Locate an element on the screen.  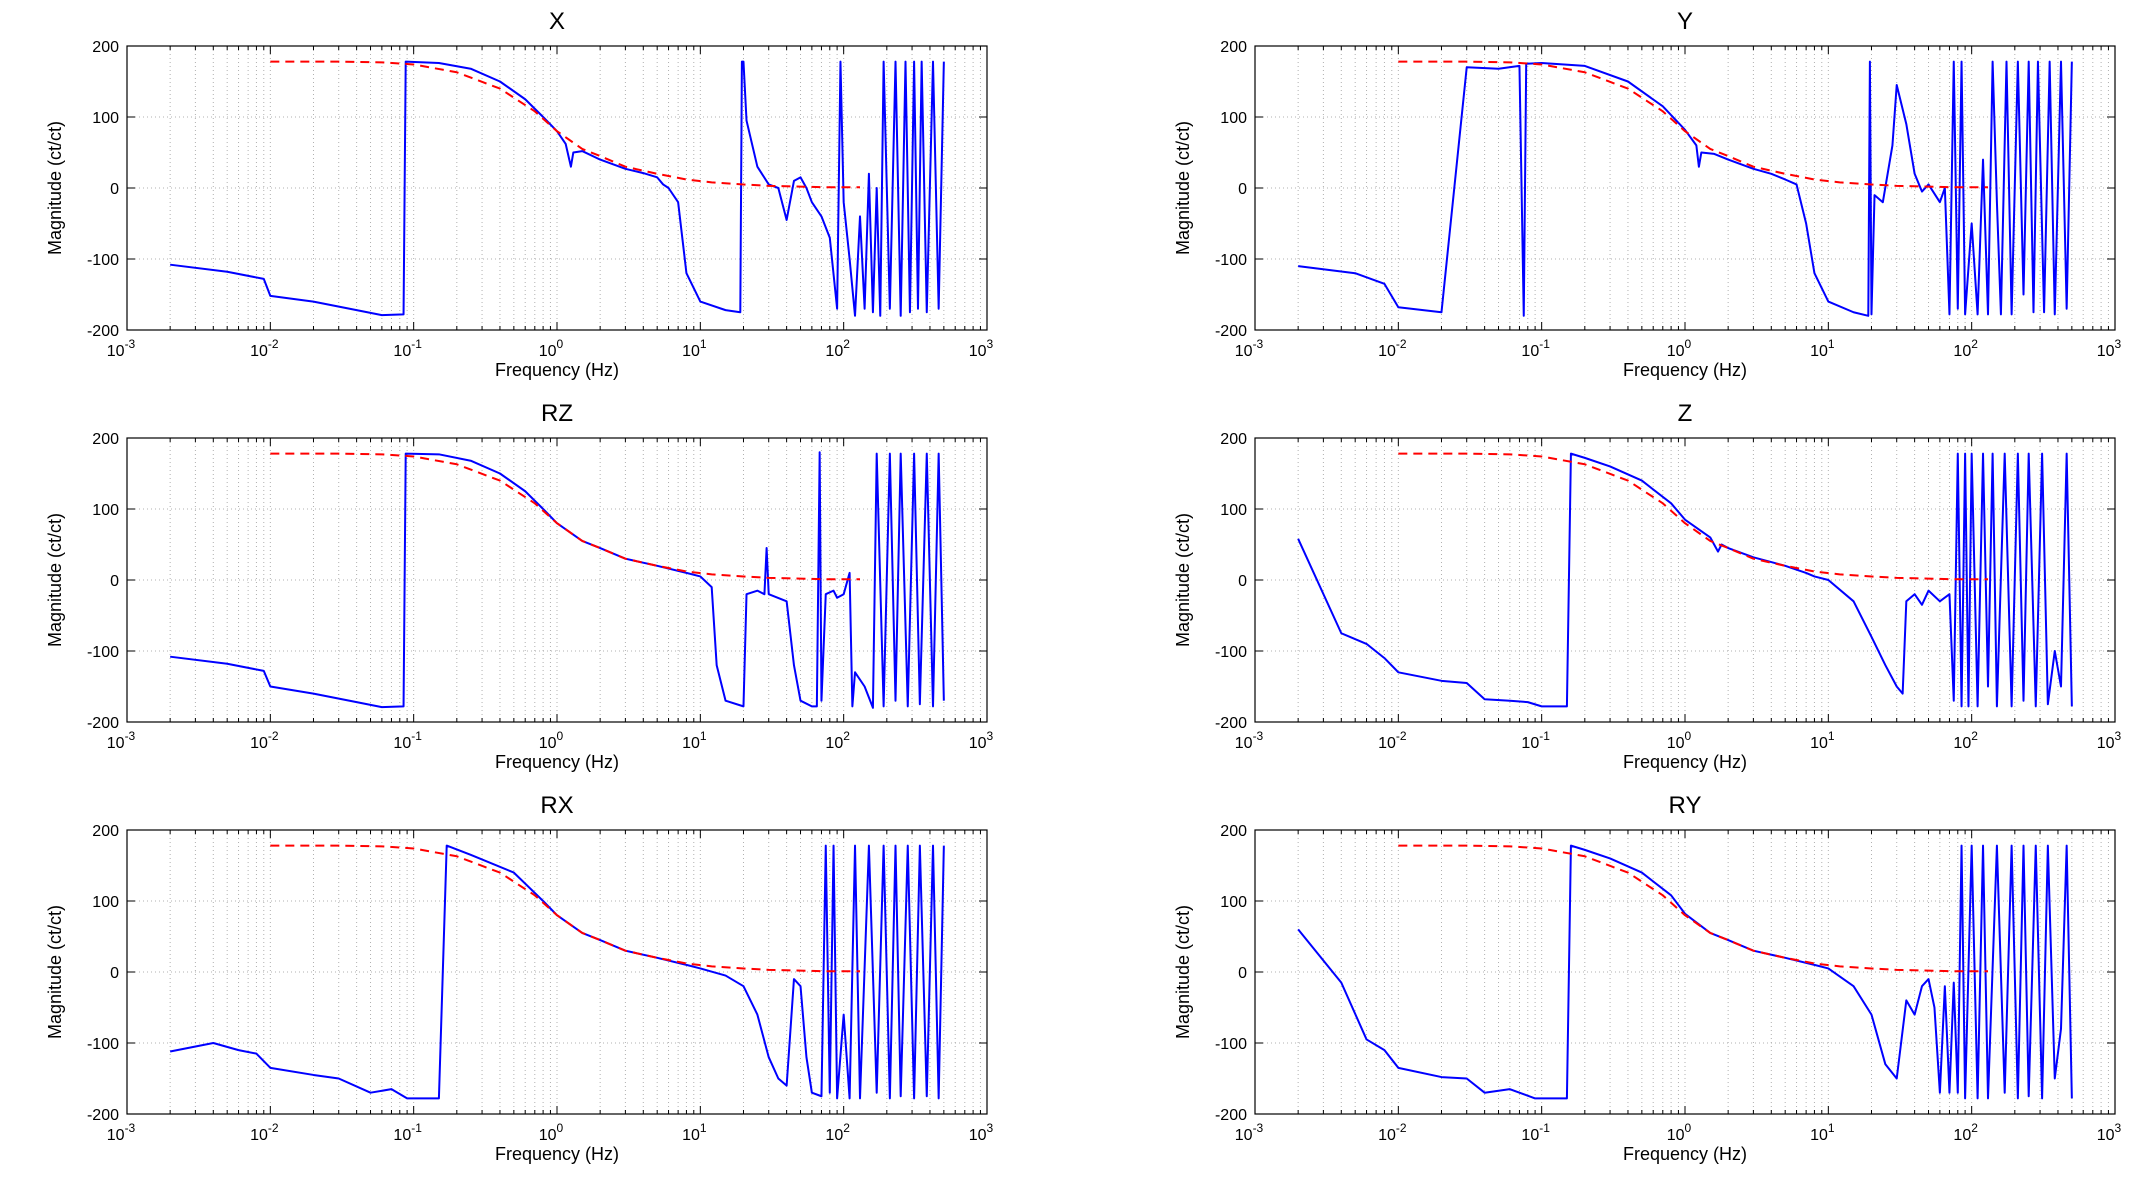
subplot-title: X is located at coordinates (556, 21).